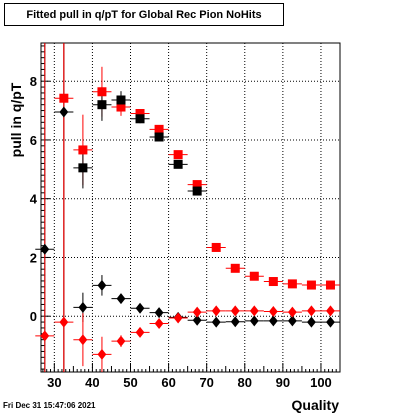 The image size is (400, 414). I want to click on x-tick-label: 60, so click(168, 382).